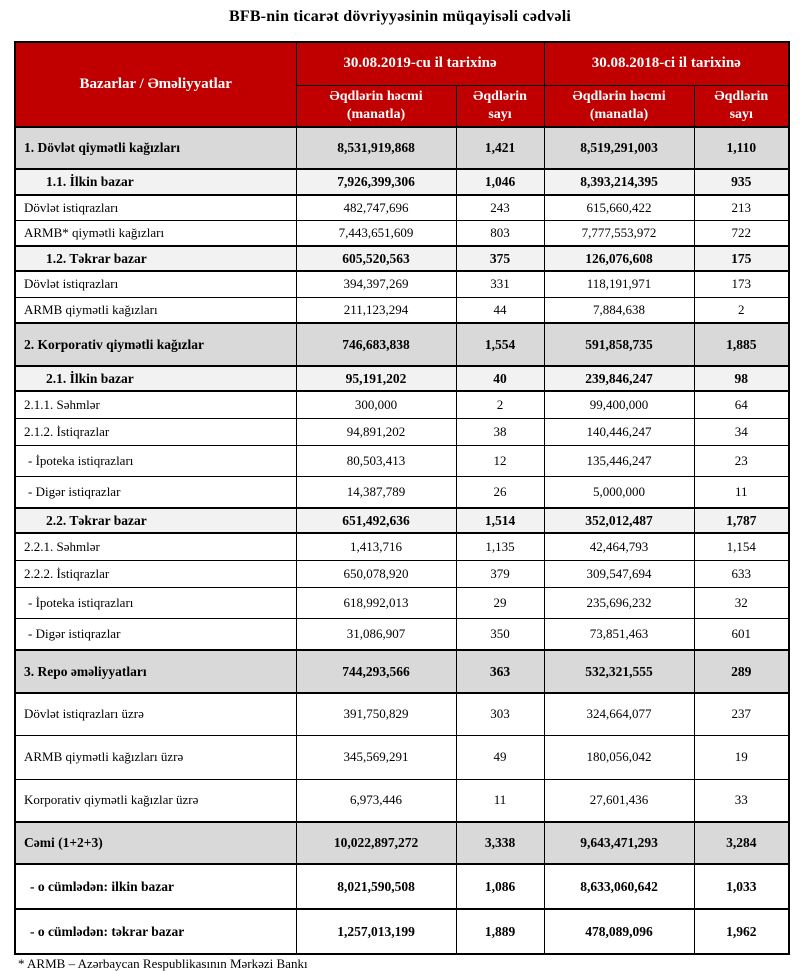 The height and width of the screenshot is (971, 800). What do you see at coordinates (741, 344) in the screenshot?
I see `row-value: 1,885` at bounding box center [741, 344].